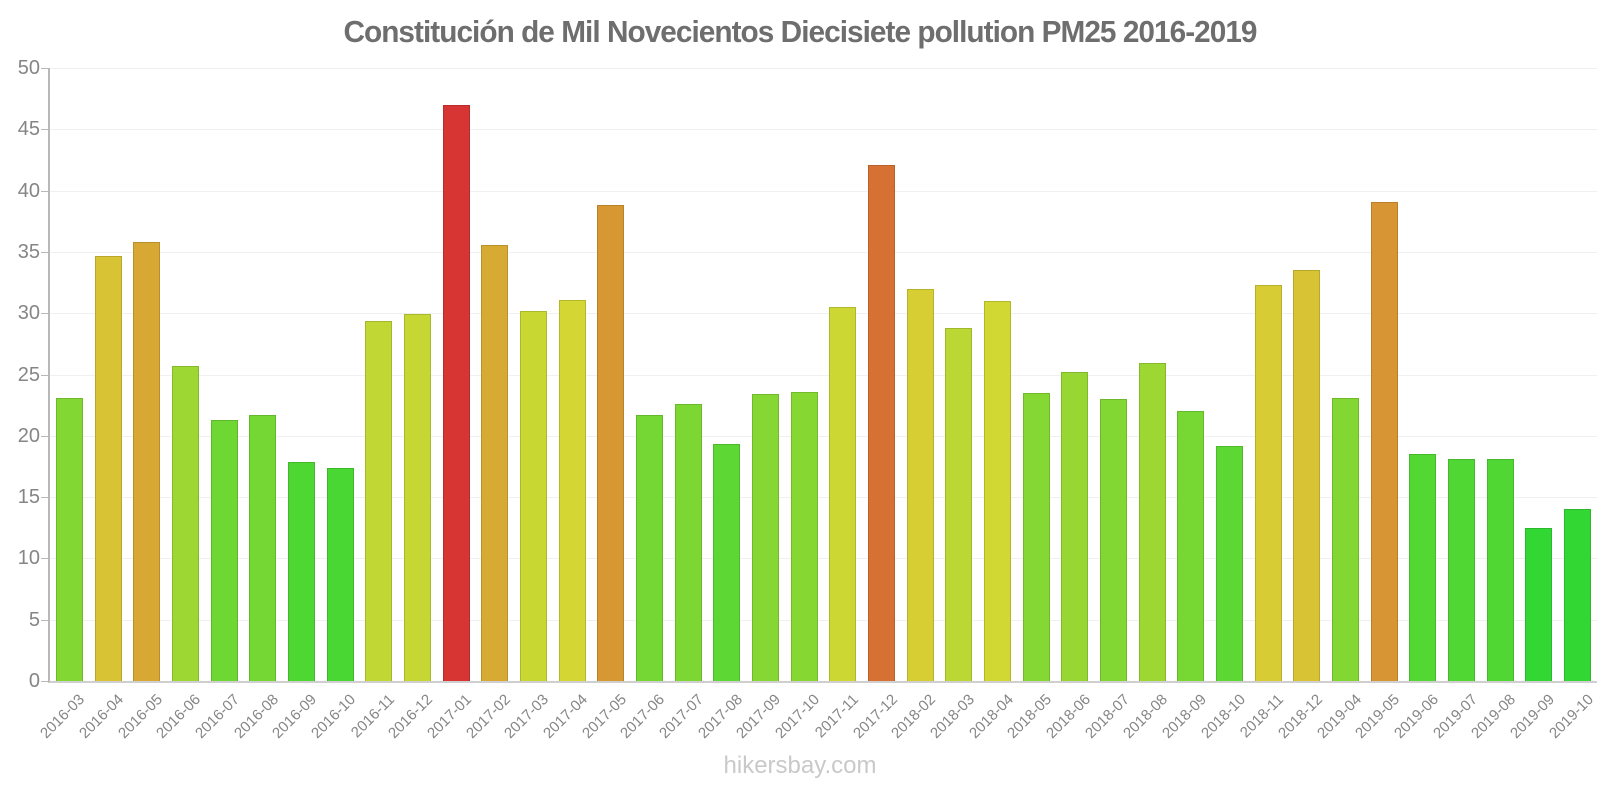 This screenshot has height=800, width=1600. Describe the element at coordinates (28, 251) in the screenshot. I see `y-axis-tick-label: 35` at that location.